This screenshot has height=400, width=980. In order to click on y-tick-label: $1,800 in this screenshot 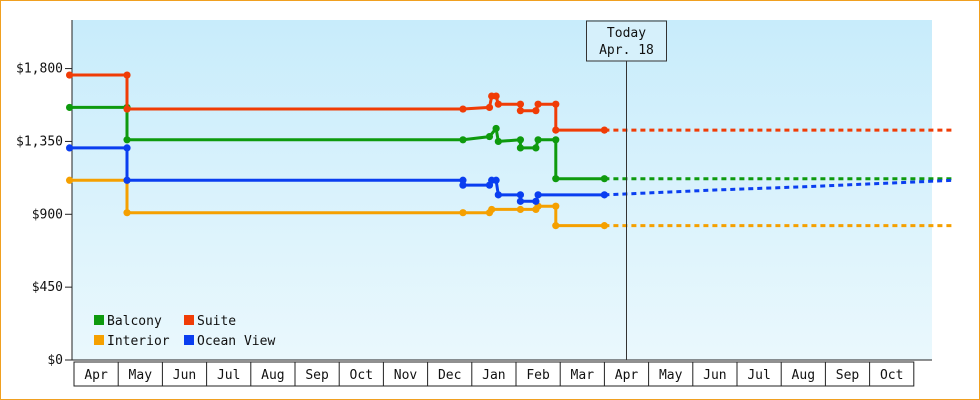, I will do `click(39, 69)`.